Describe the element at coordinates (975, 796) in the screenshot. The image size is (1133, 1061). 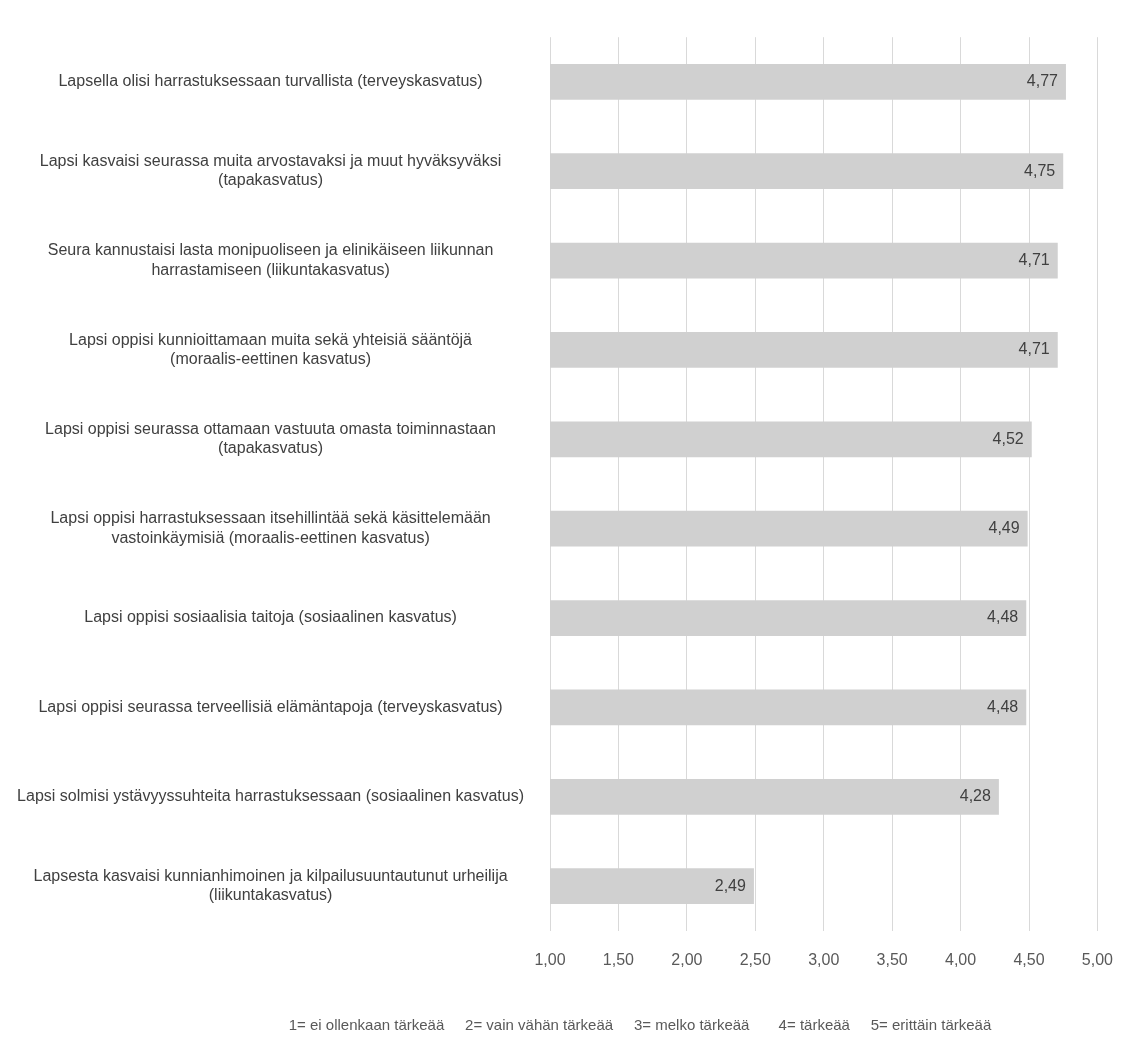
I see `data-label: 4,28` at that location.